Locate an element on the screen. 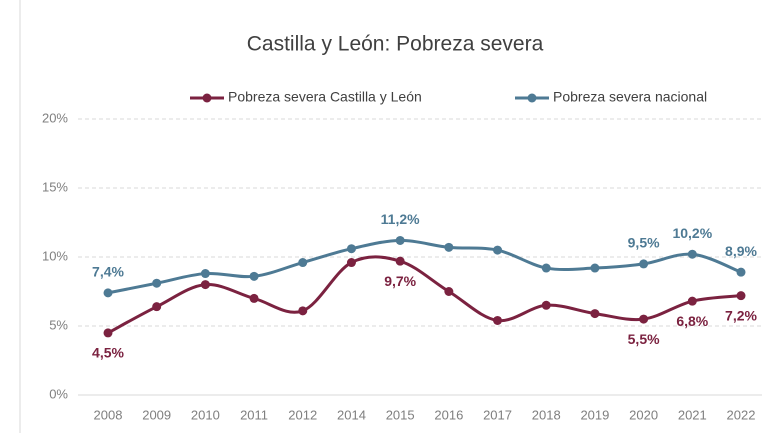 Image resolution: width=777 pixels, height=433 pixels. y-tick-label: 10% is located at coordinates (55, 255).